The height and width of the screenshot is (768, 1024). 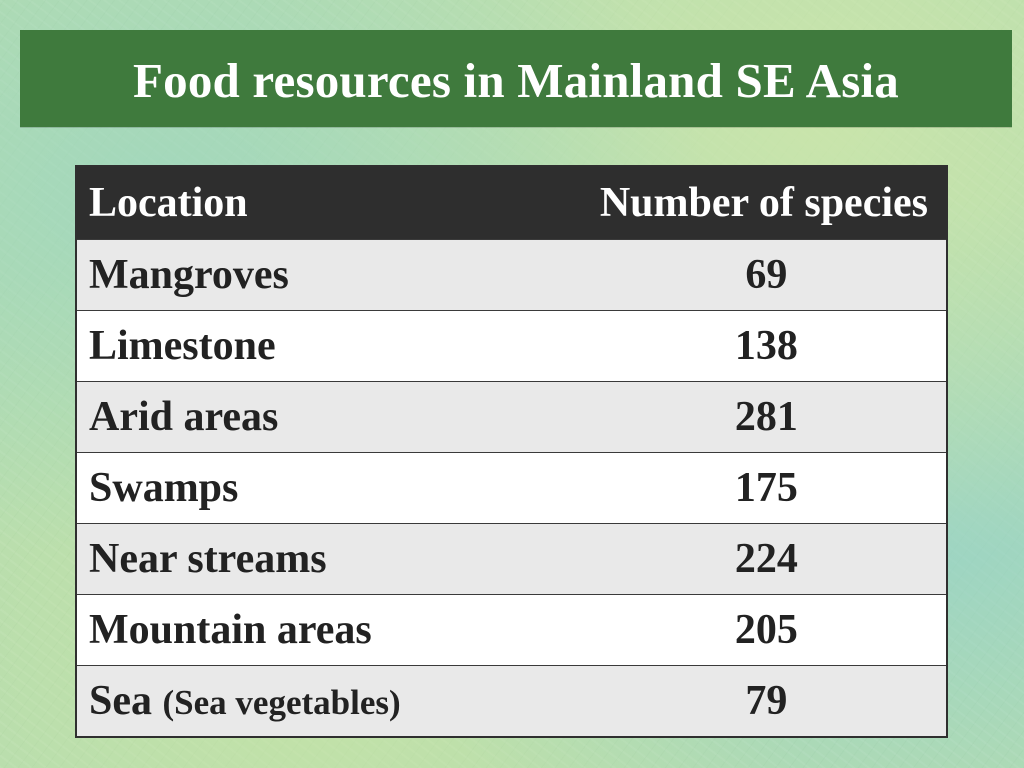 What do you see at coordinates (189, 274) in the screenshot?
I see `location-name: Mangroves` at bounding box center [189, 274].